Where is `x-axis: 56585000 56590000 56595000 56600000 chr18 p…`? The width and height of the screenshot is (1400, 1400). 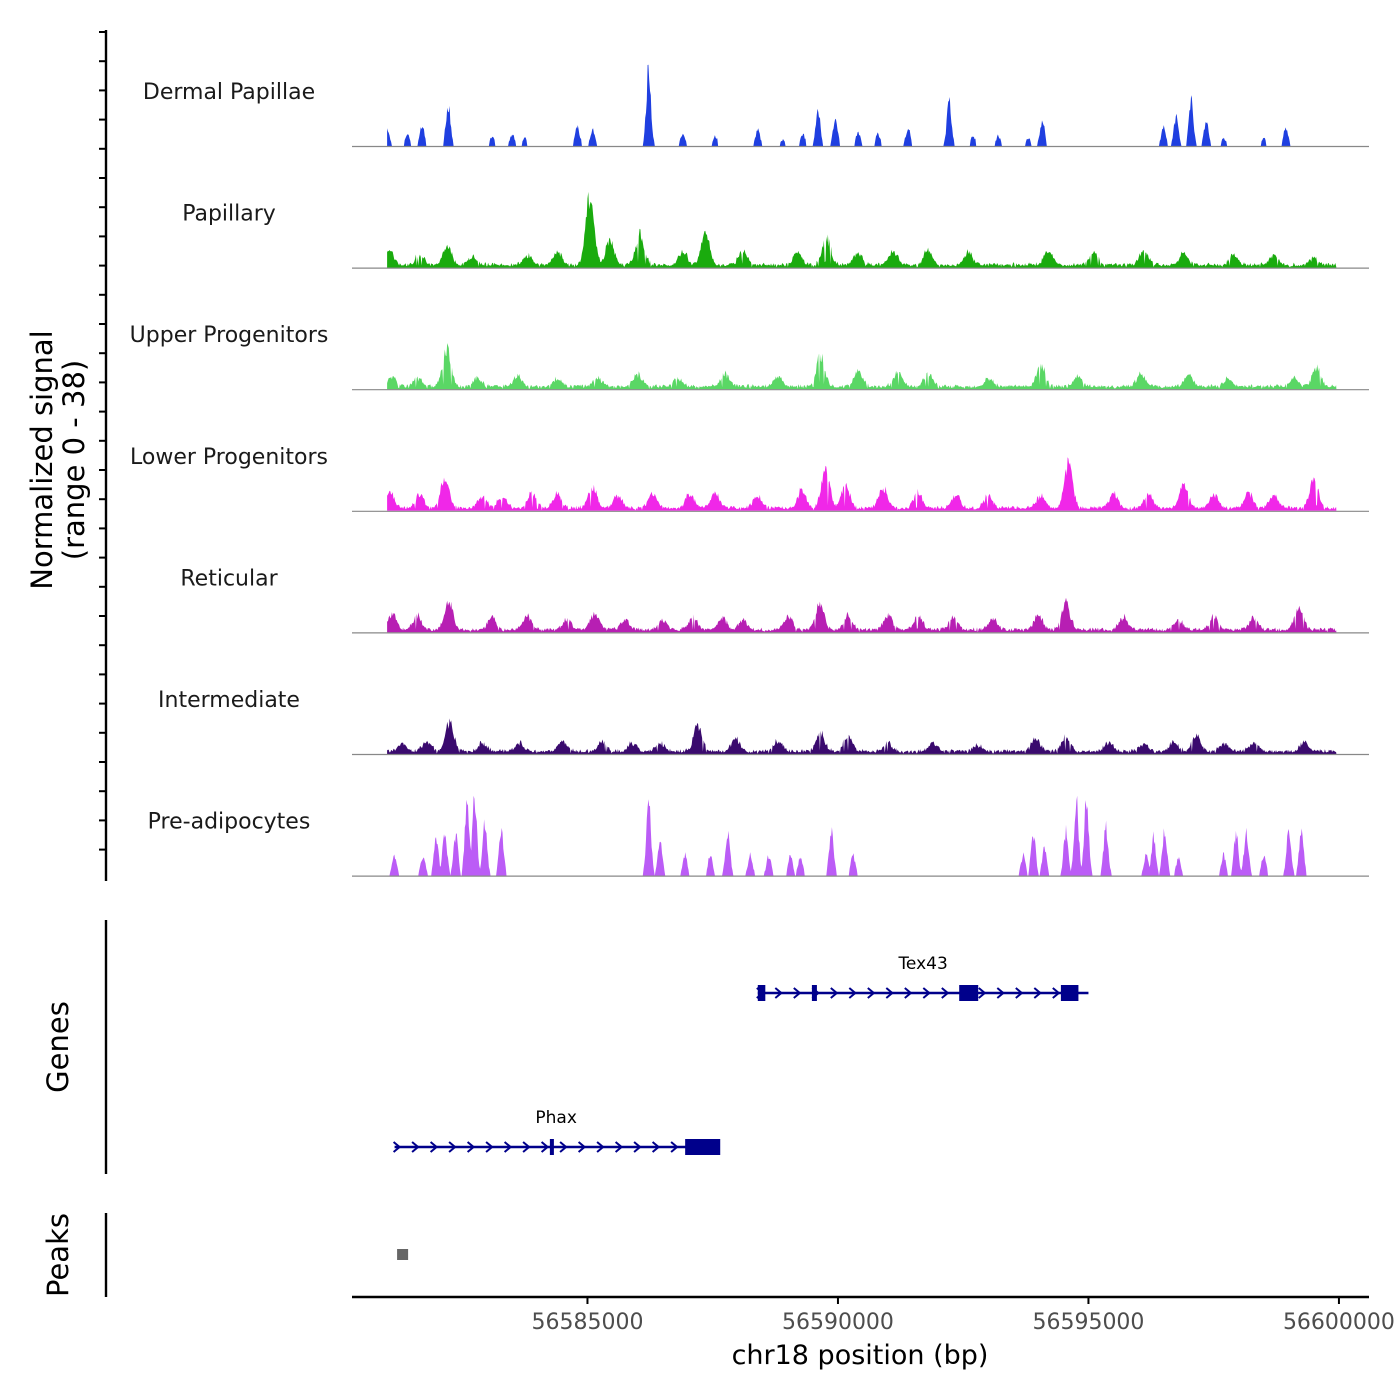
x-axis: 56585000 56590000 56595000 56600000 chr18 p… is located at coordinates (873, 1333).